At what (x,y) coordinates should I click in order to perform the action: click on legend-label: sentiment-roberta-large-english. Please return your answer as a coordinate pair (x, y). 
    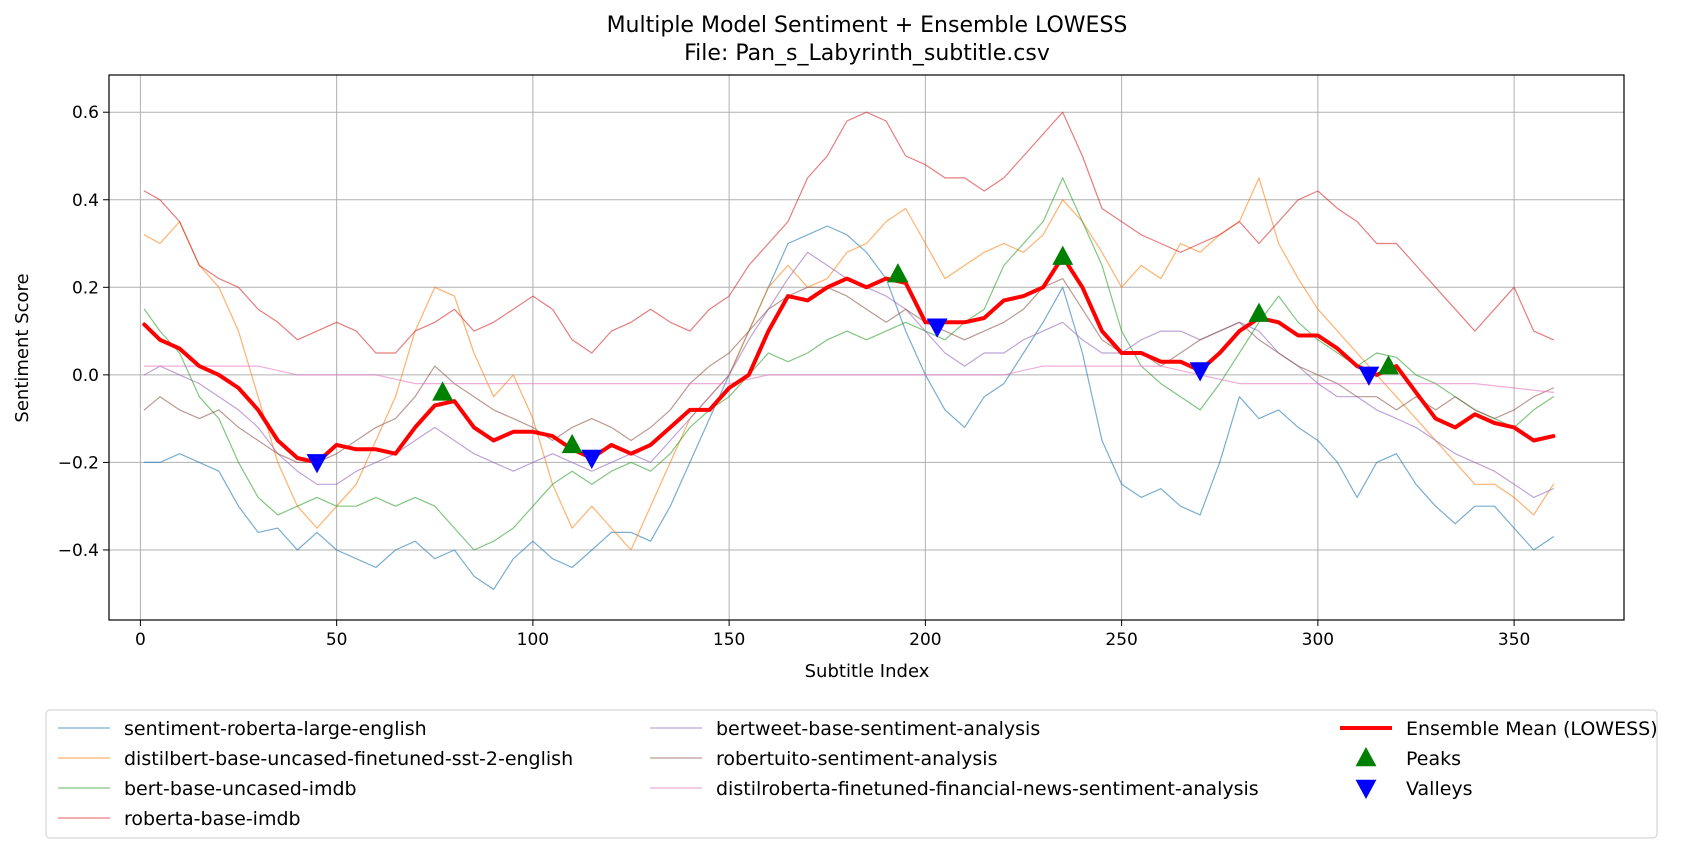
    Looking at the image, I should click on (275, 729).